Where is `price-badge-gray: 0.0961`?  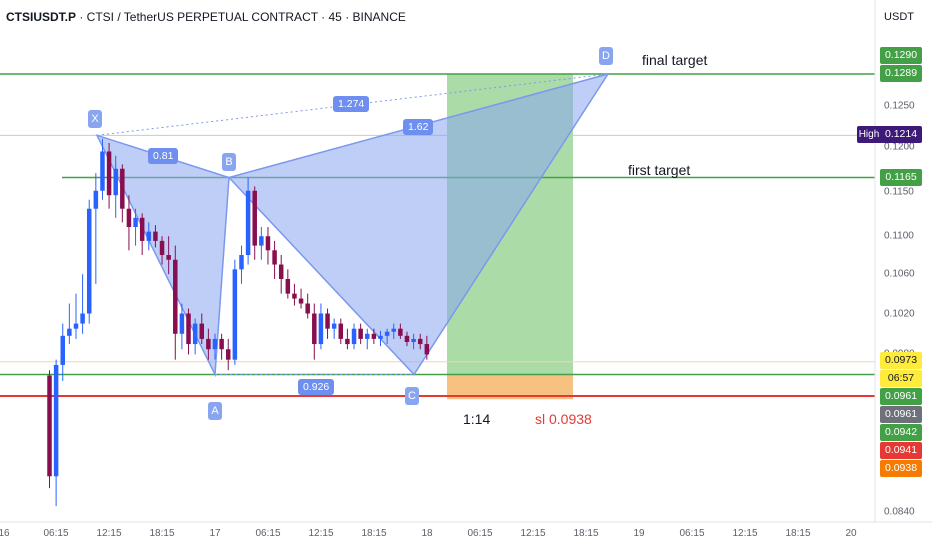 price-badge-gray: 0.0961 is located at coordinates (901, 414).